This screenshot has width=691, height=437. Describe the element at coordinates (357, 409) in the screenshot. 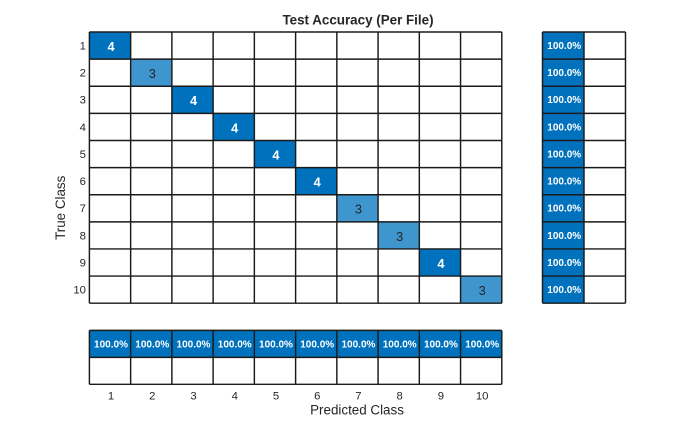

I see `svg-text: Predicted Class` at that location.